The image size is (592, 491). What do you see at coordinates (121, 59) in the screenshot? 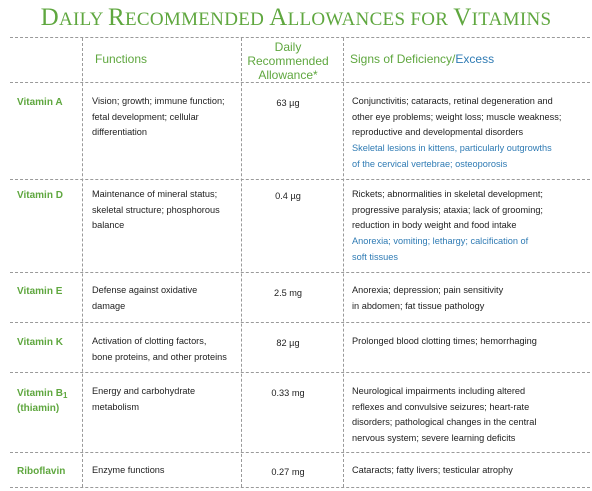
I see `header-functions: Functions` at bounding box center [121, 59].